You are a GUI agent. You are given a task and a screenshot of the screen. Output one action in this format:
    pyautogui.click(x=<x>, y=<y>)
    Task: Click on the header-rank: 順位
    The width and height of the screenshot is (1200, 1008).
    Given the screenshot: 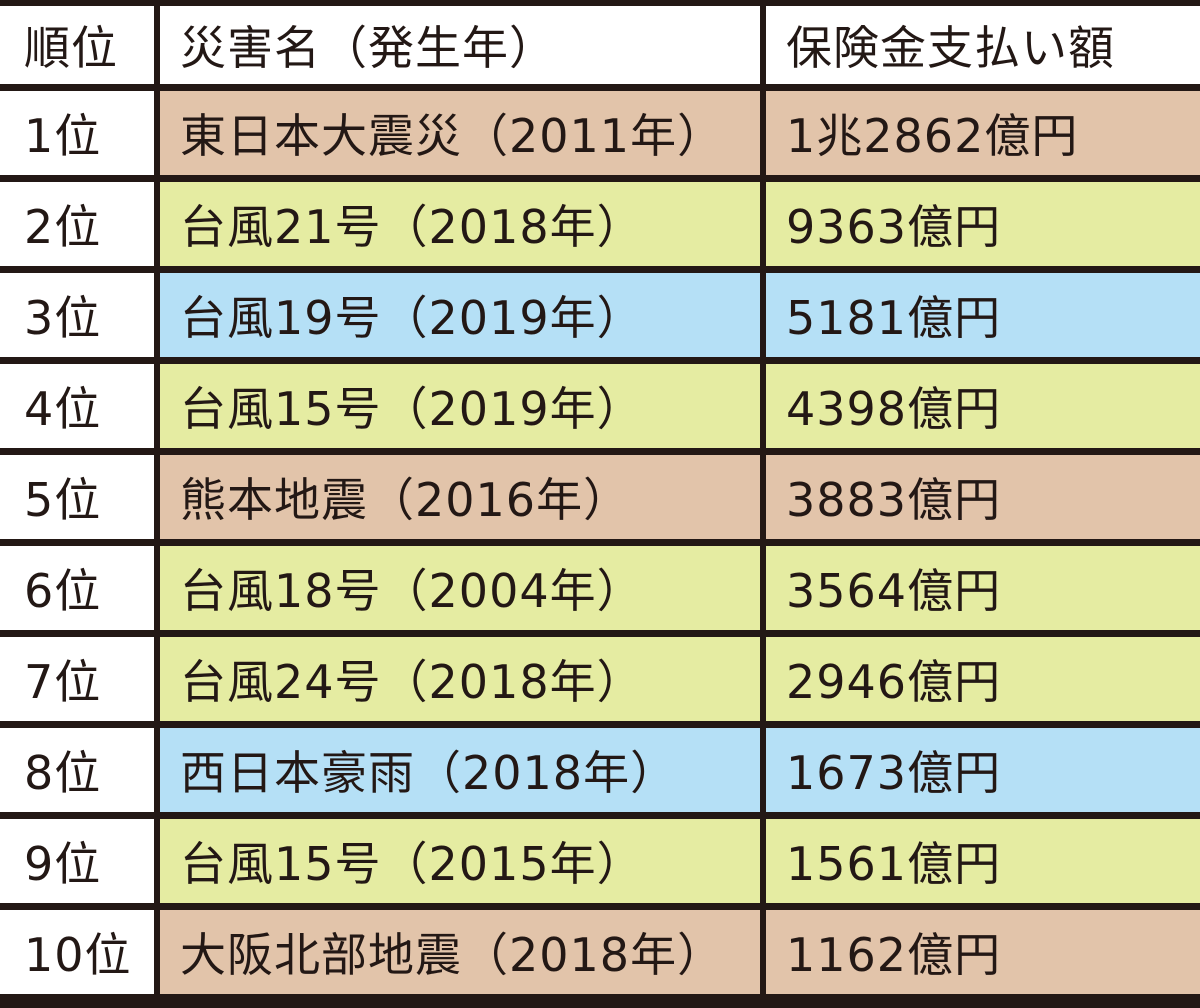 What is the action you would take?
    pyautogui.click(x=77, y=45)
    